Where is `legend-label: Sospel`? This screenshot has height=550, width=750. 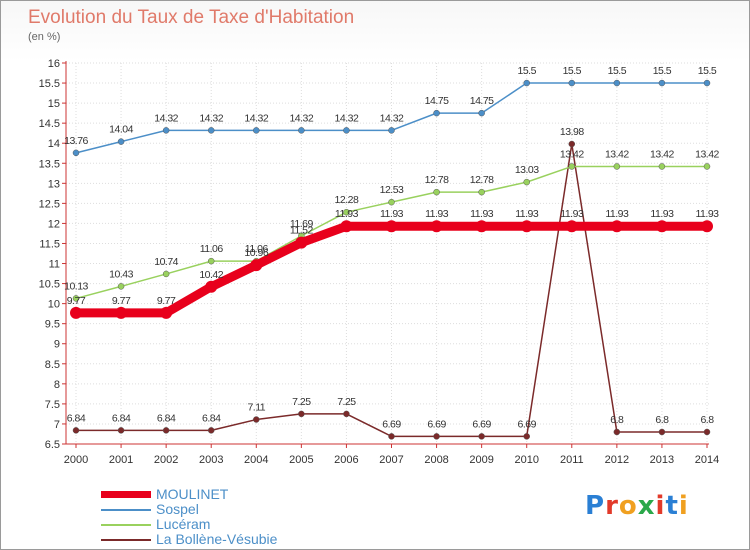
legend-label: Sospel is located at coordinates (177, 509).